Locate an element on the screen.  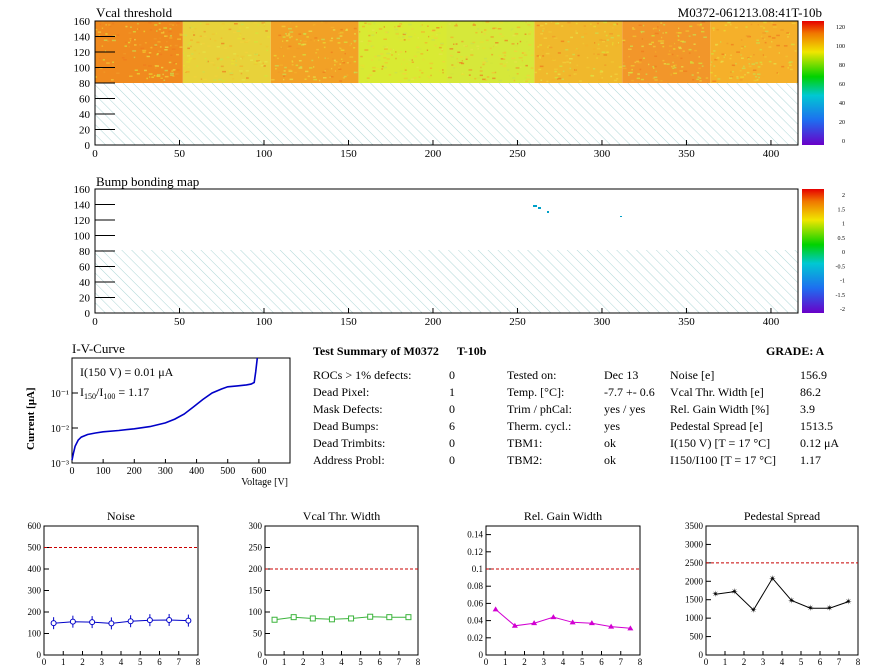
y-tick-label: 500 is located at coordinates (35, 548).